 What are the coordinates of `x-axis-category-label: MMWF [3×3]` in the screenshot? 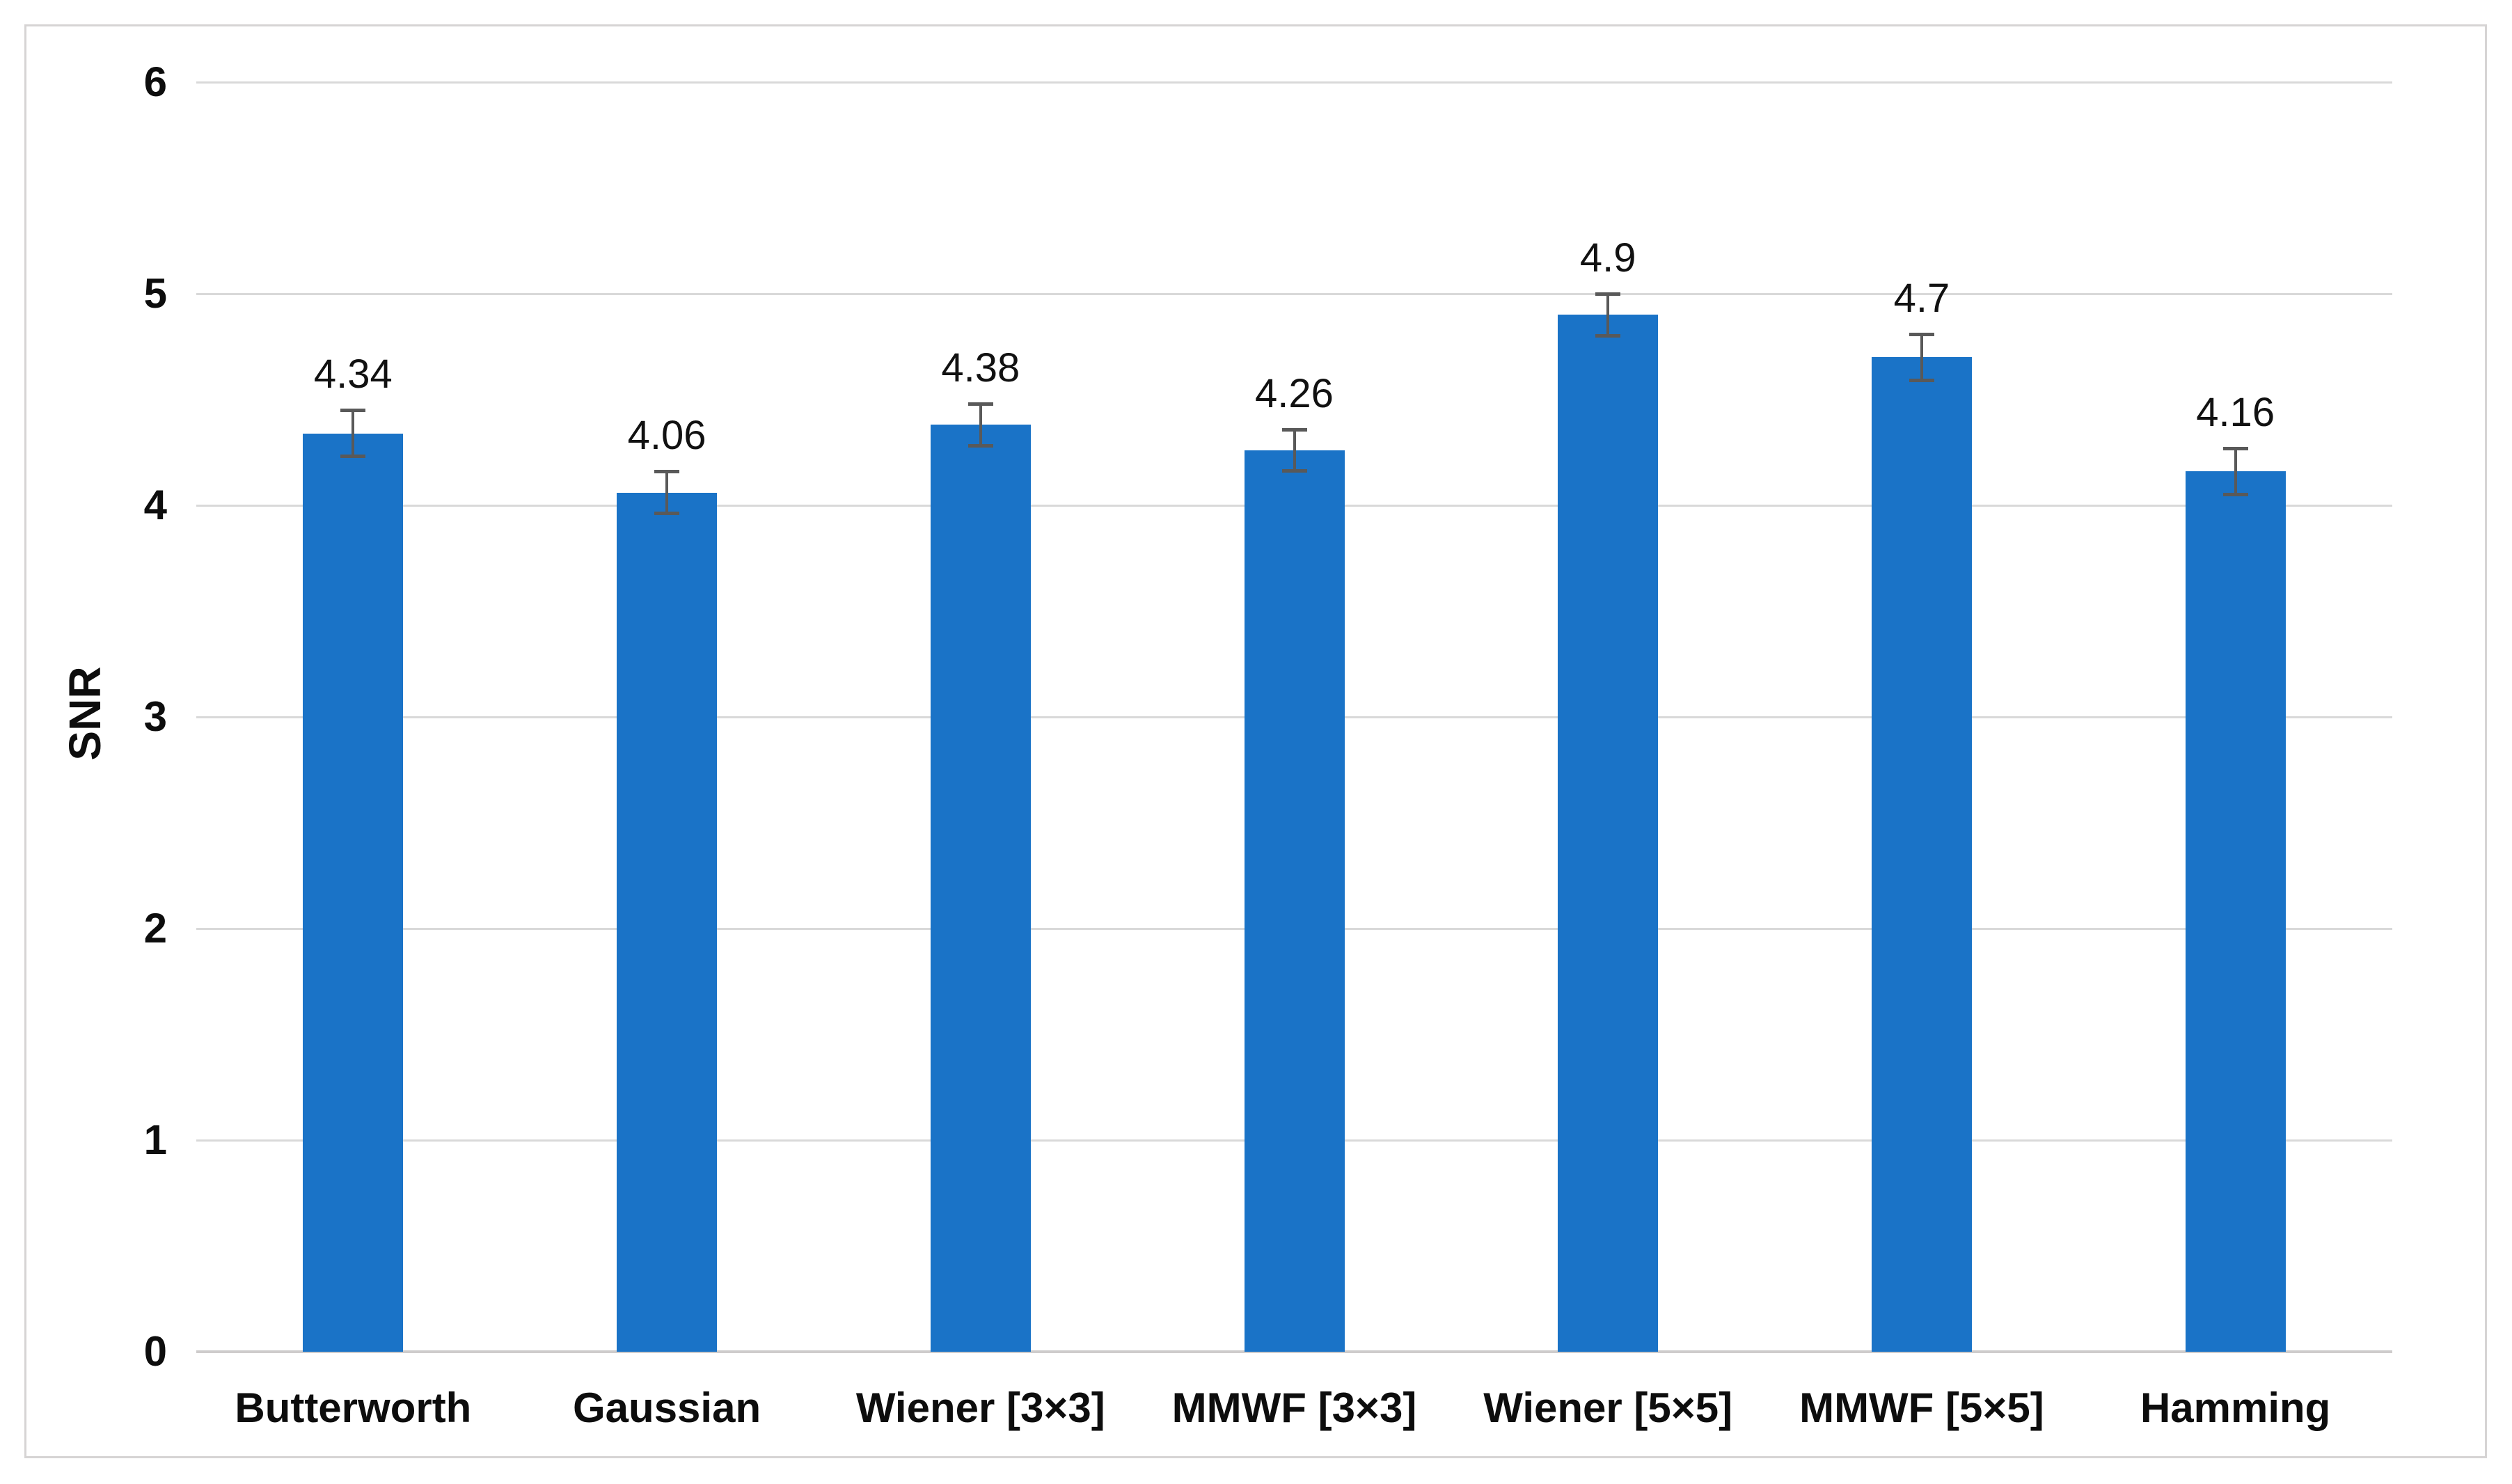 It's located at (1294, 1407).